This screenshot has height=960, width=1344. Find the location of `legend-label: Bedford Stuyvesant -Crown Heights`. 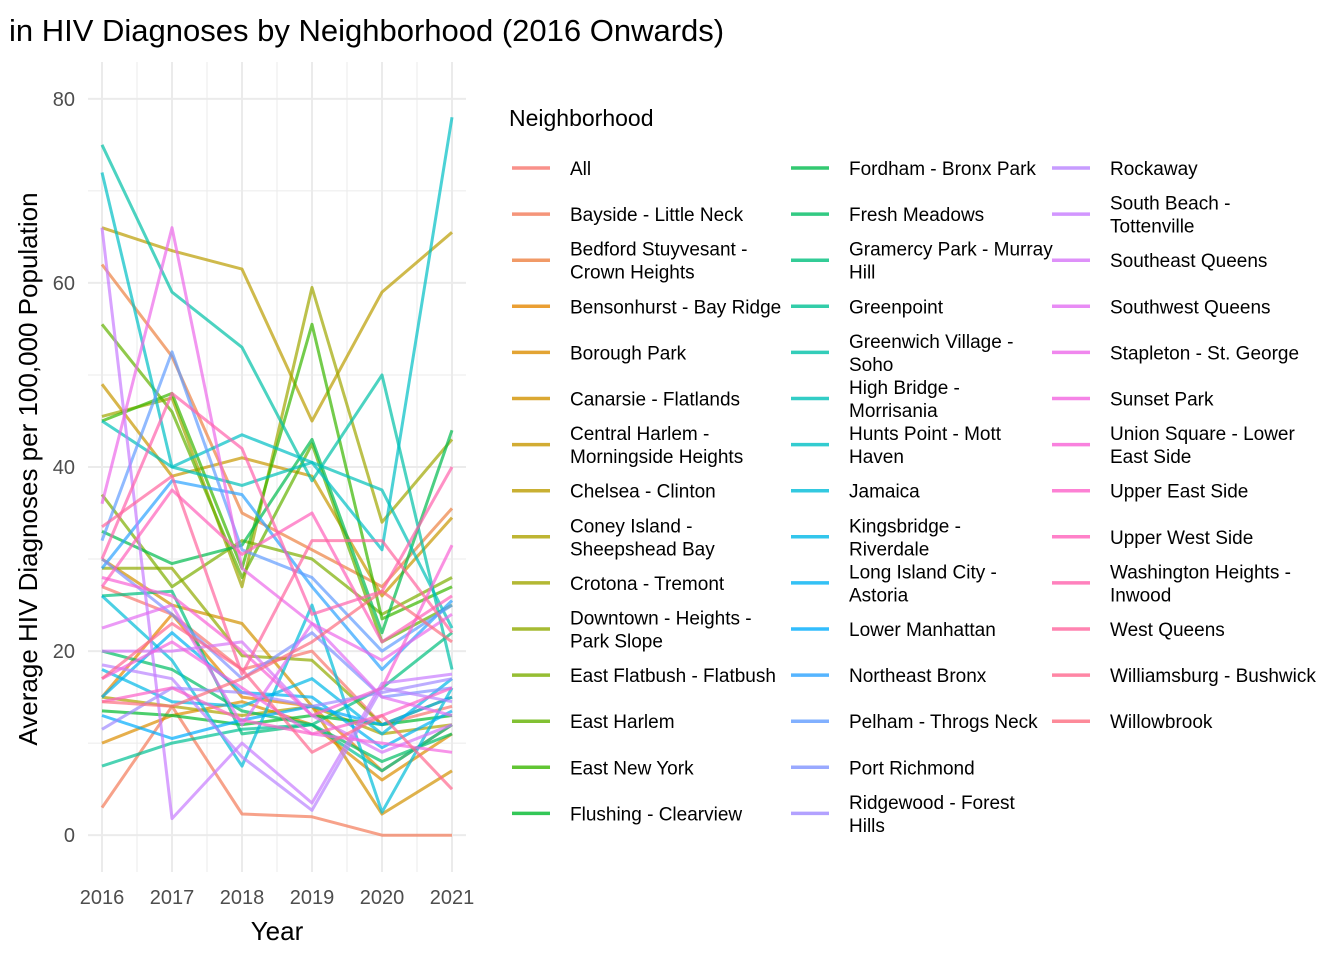

legend-label: Bedford Stuyvesant -Crown Heights is located at coordinates (658, 262).